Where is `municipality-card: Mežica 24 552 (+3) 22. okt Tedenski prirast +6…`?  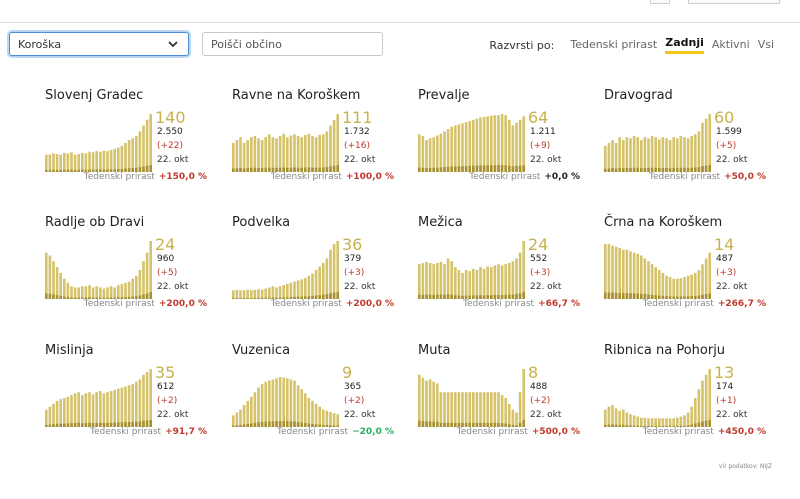 municipality-card: Mežica 24 552 (+3) 22. okt Tedenski prirast +6… is located at coordinates (499, 270).